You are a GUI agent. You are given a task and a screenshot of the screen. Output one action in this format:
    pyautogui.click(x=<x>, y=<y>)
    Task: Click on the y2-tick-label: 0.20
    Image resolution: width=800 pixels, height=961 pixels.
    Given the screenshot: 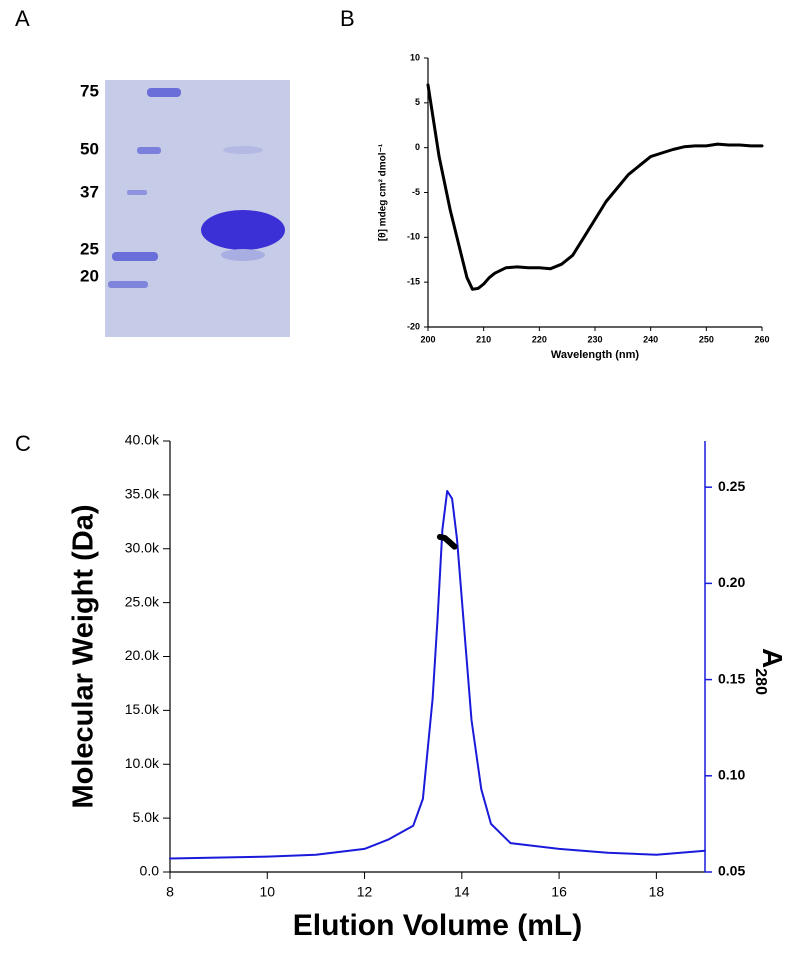 What is the action you would take?
    pyautogui.click(x=731, y=582)
    